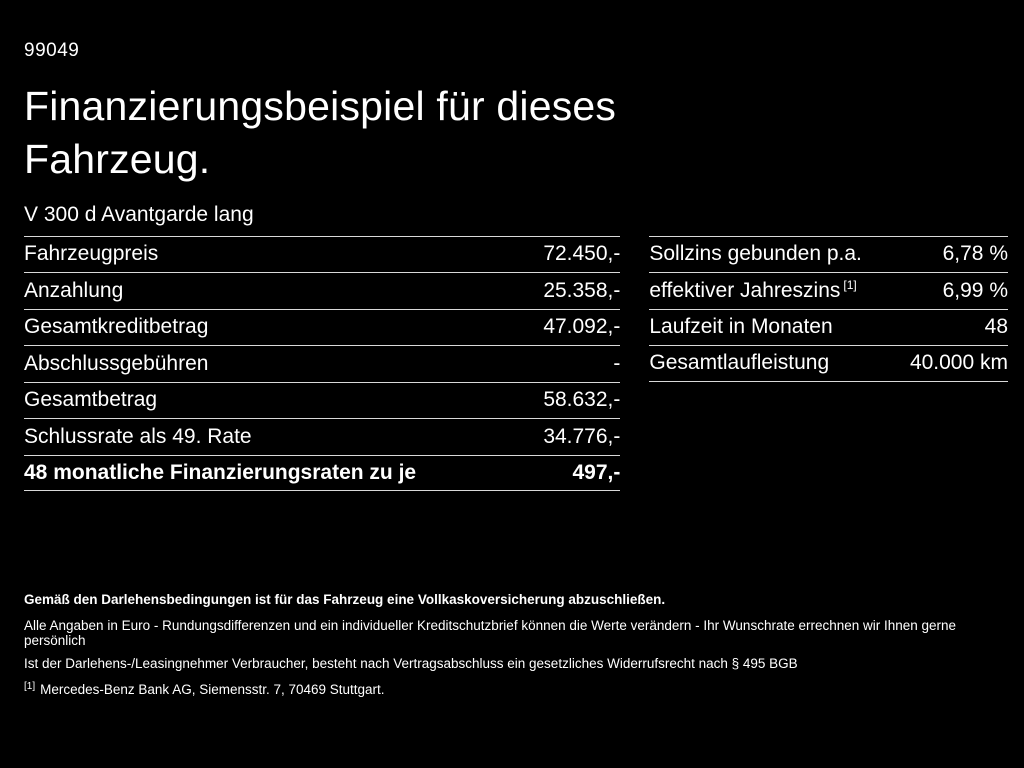  What do you see at coordinates (322, 290) in the screenshot?
I see `table-row: Anzahlung 25.358,-` at bounding box center [322, 290].